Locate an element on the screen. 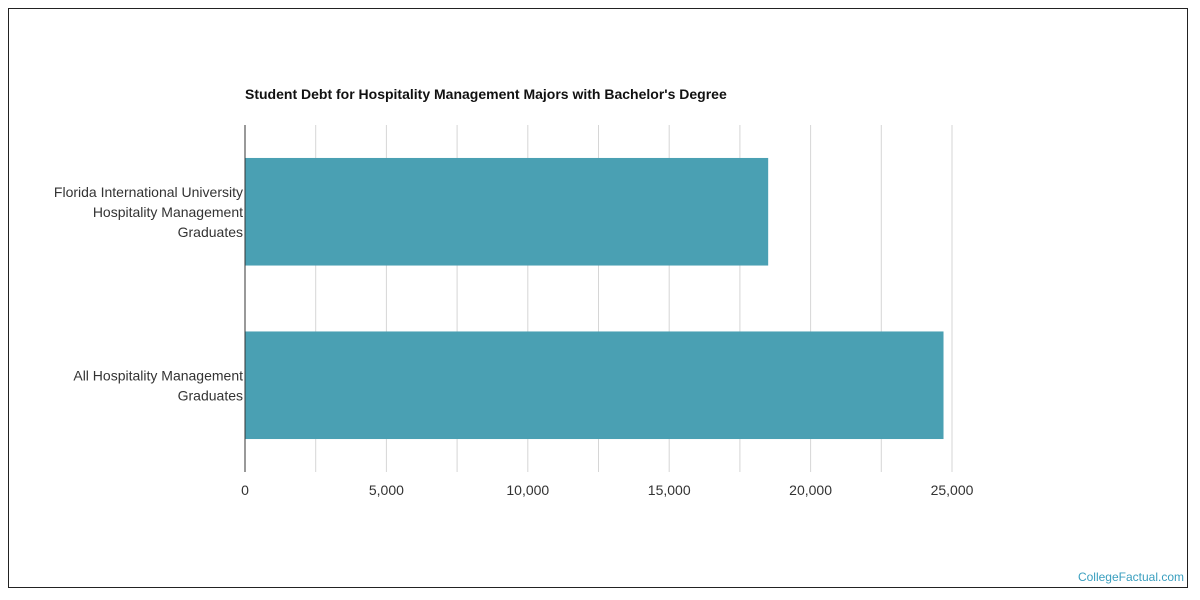 The height and width of the screenshot is (600, 1200). x-tick-label: 5,000 is located at coordinates (386, 490).